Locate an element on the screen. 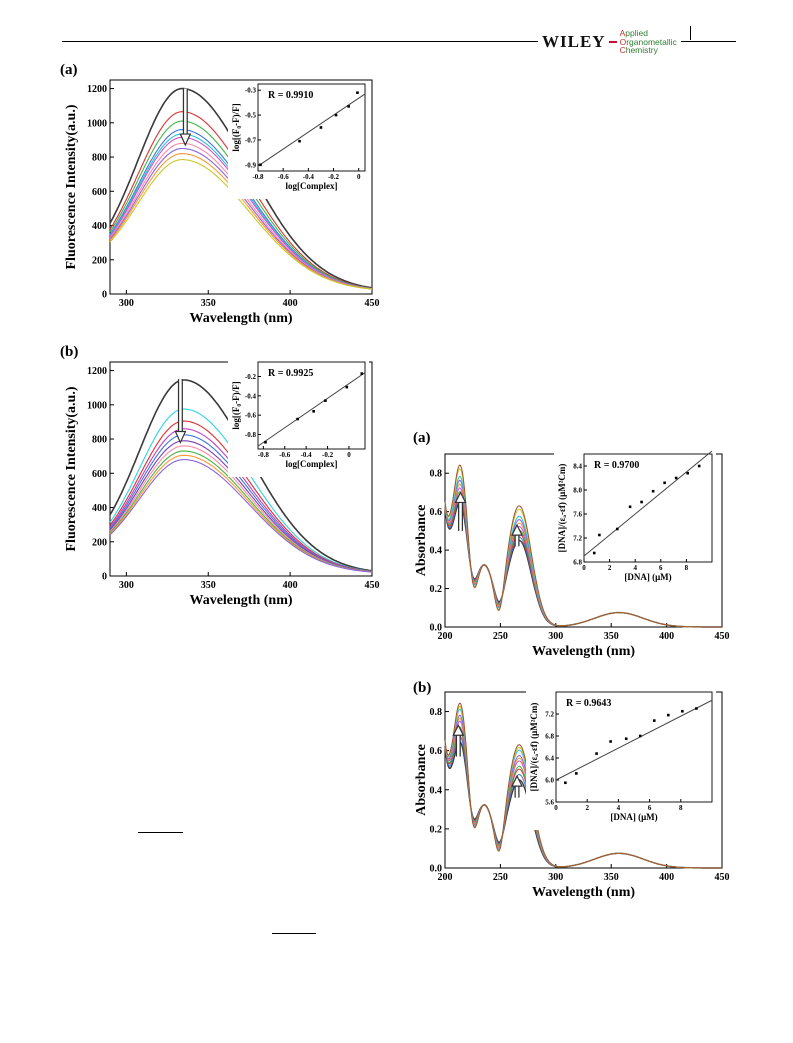  inset-x-tick-label: 2 is located at coordinates (610, 568).